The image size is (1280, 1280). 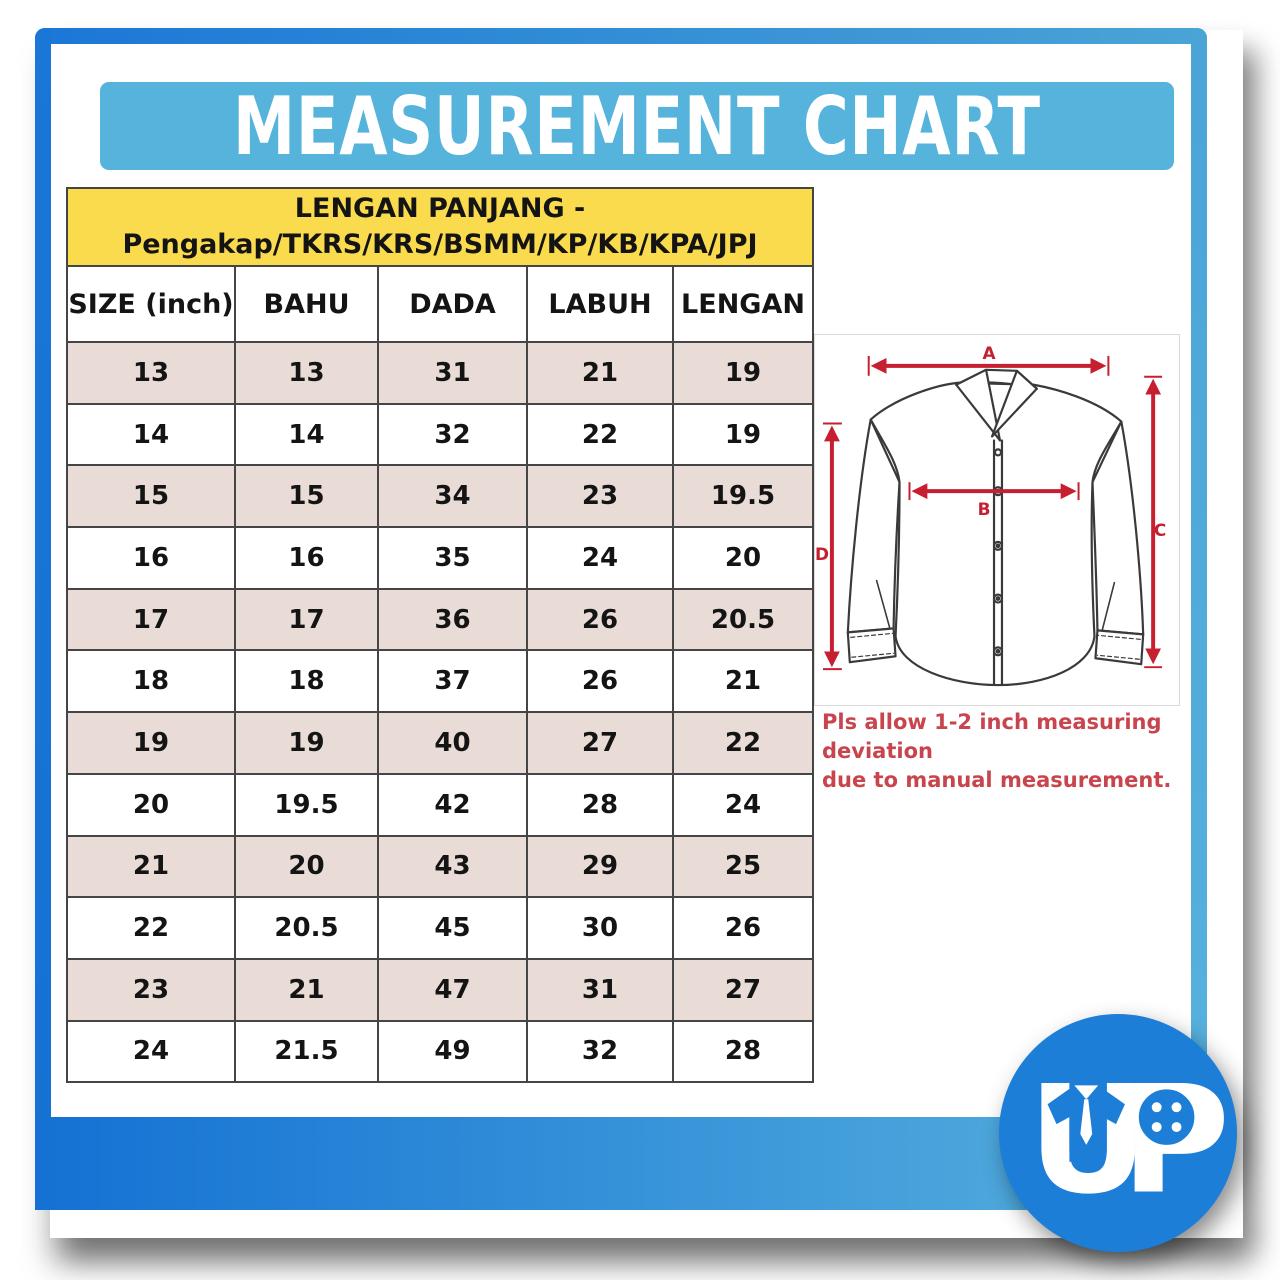 What do you see at coordinates (743, 866) in the screenshot?
I see `measurement-cell: 25` at bounding box center [743, 866].